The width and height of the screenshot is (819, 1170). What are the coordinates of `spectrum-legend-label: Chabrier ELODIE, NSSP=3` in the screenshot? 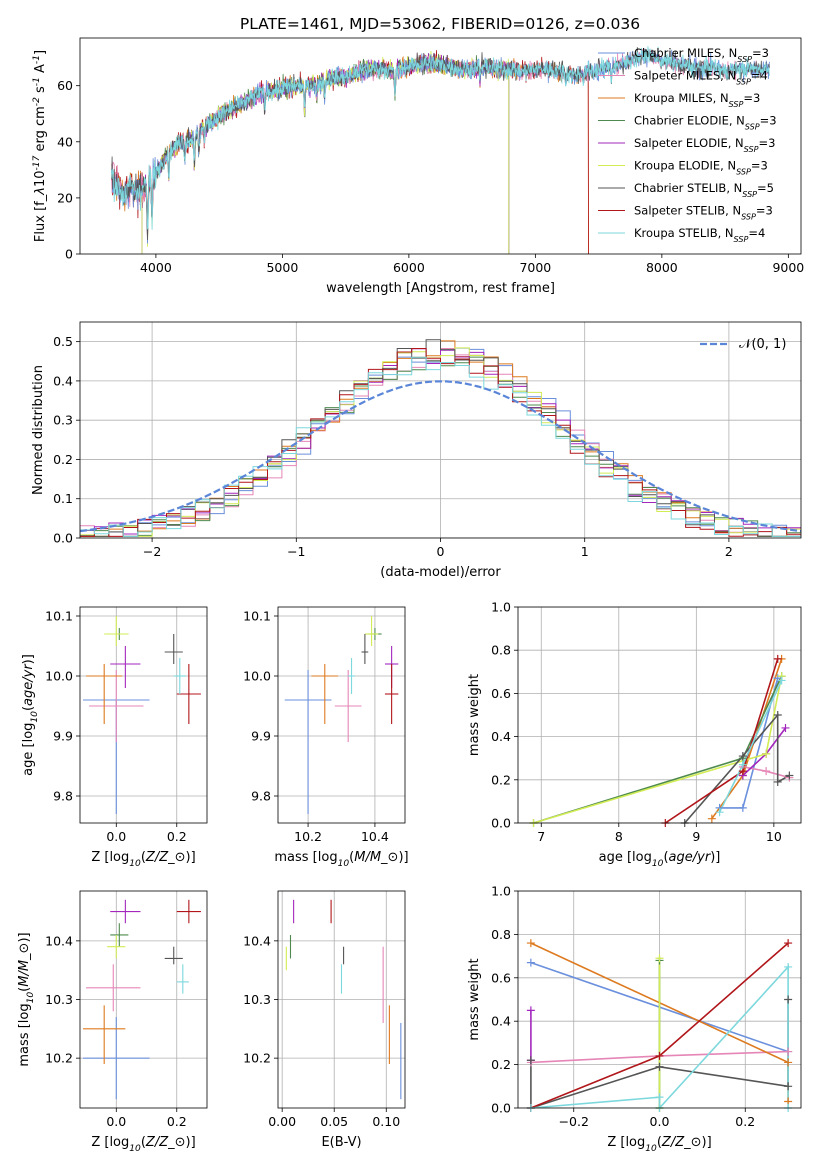 It's located at (705, 123).